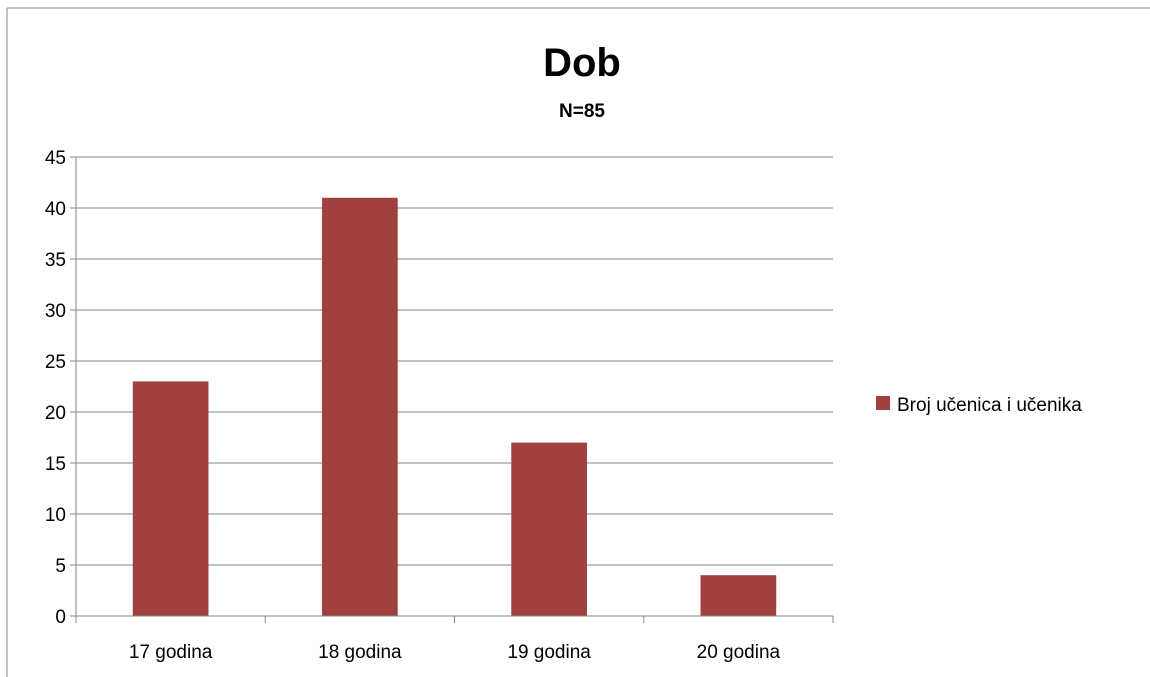 The image size is (1150, 677). I want to click on x-tick-label: 19 godina, so click(549, 652).